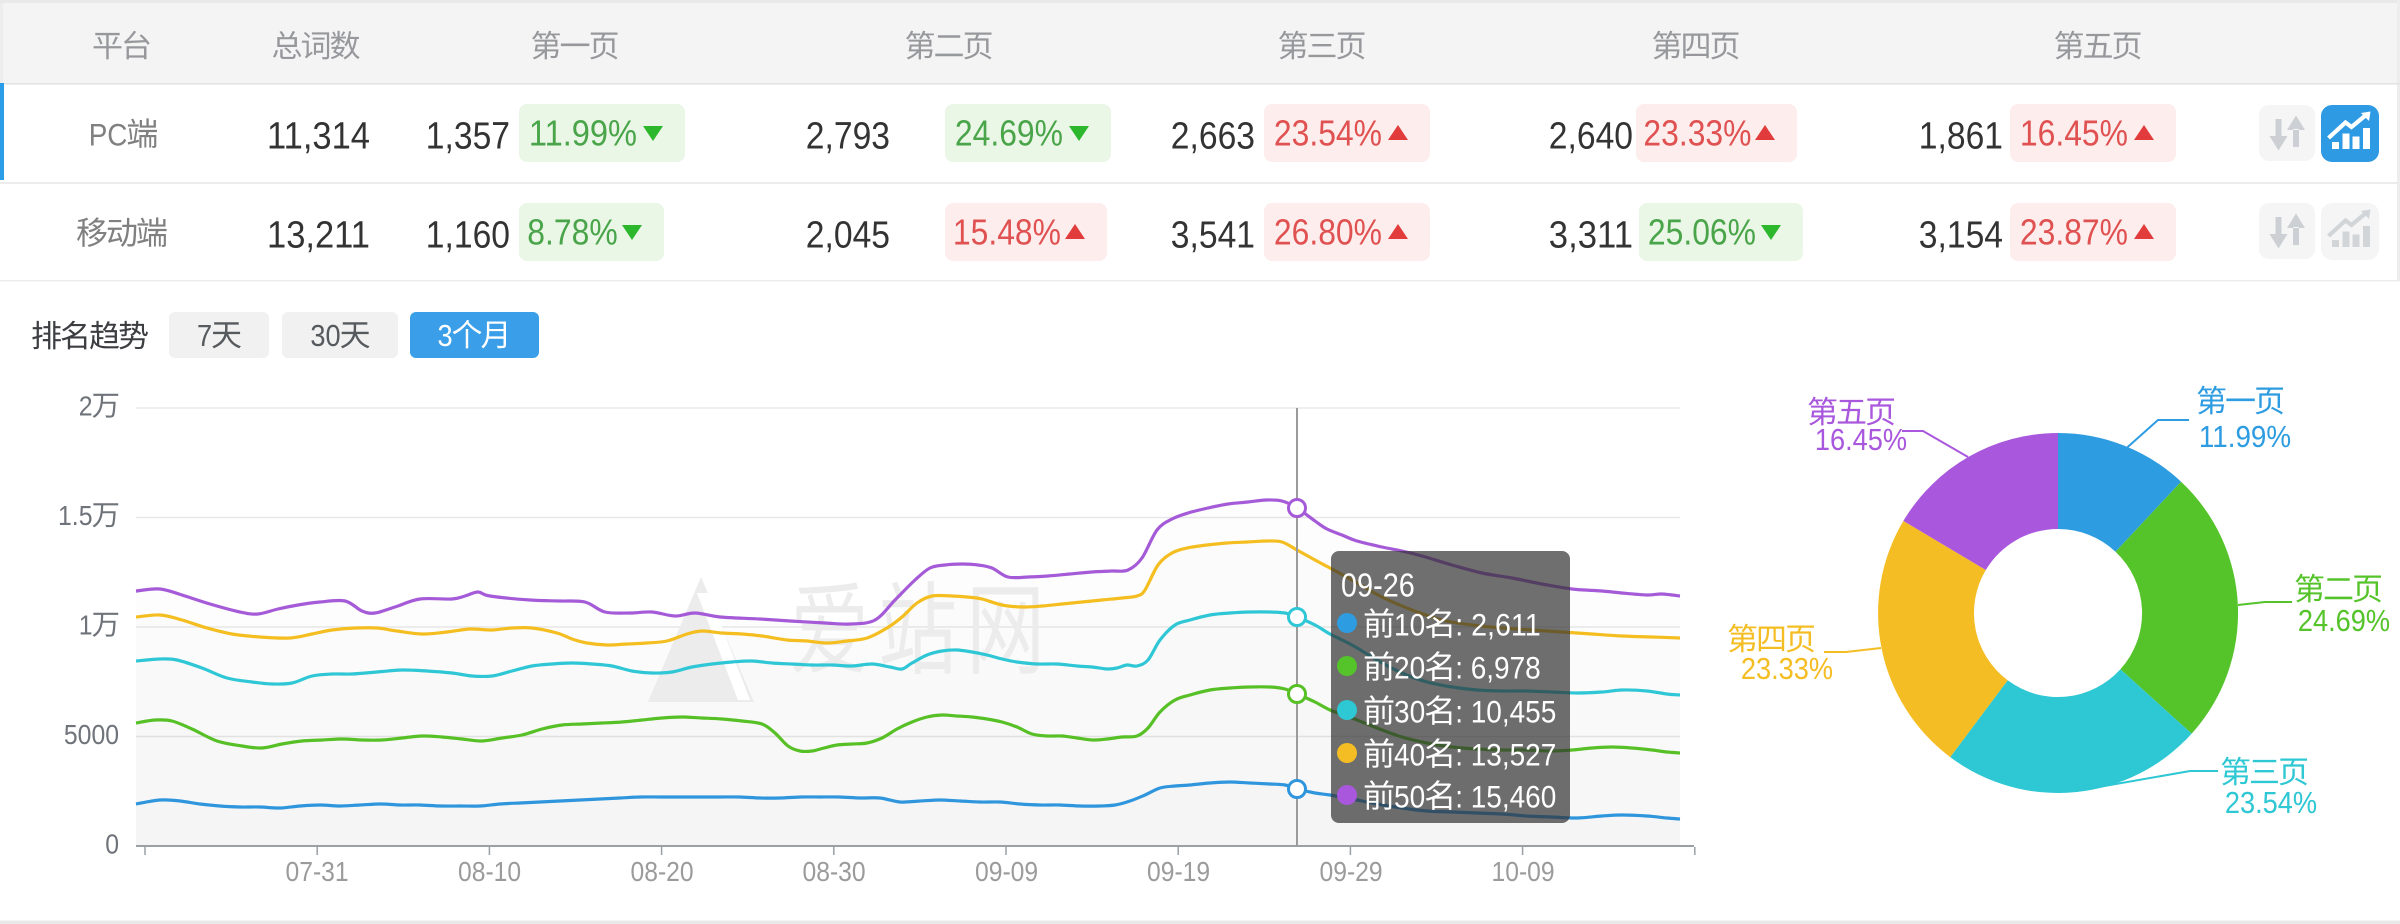 This screenshot has width=2400, height=924. What do you see at coordinates (2074, 231) in the screenshot?
I see `svg-text: 23.87%` at bounding box center [2074, 231].